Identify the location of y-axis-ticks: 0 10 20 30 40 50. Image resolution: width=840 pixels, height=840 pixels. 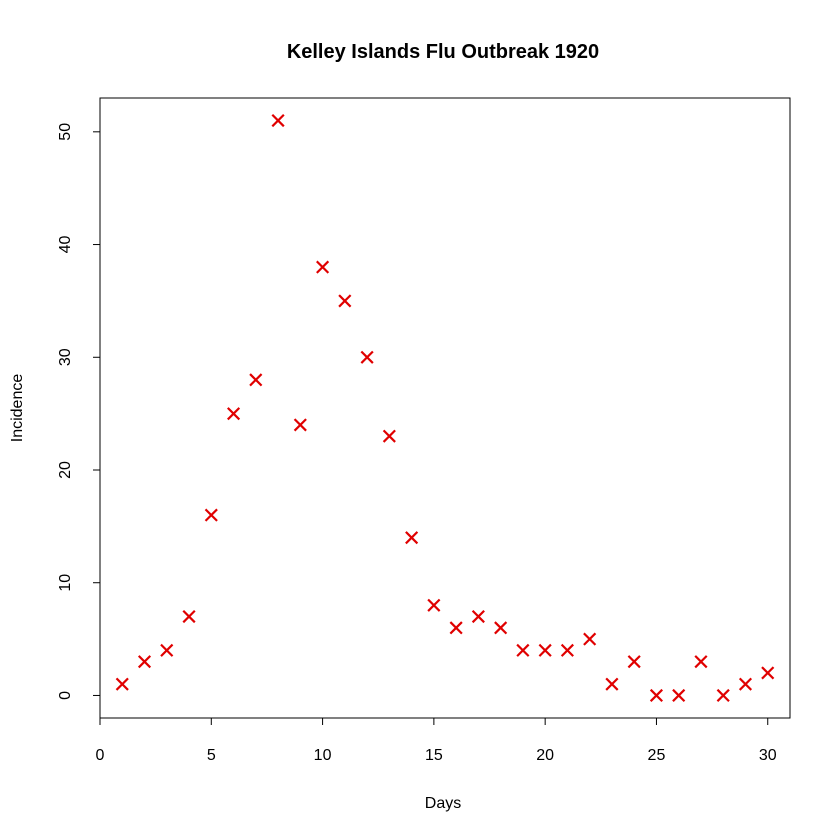
(78, 411).